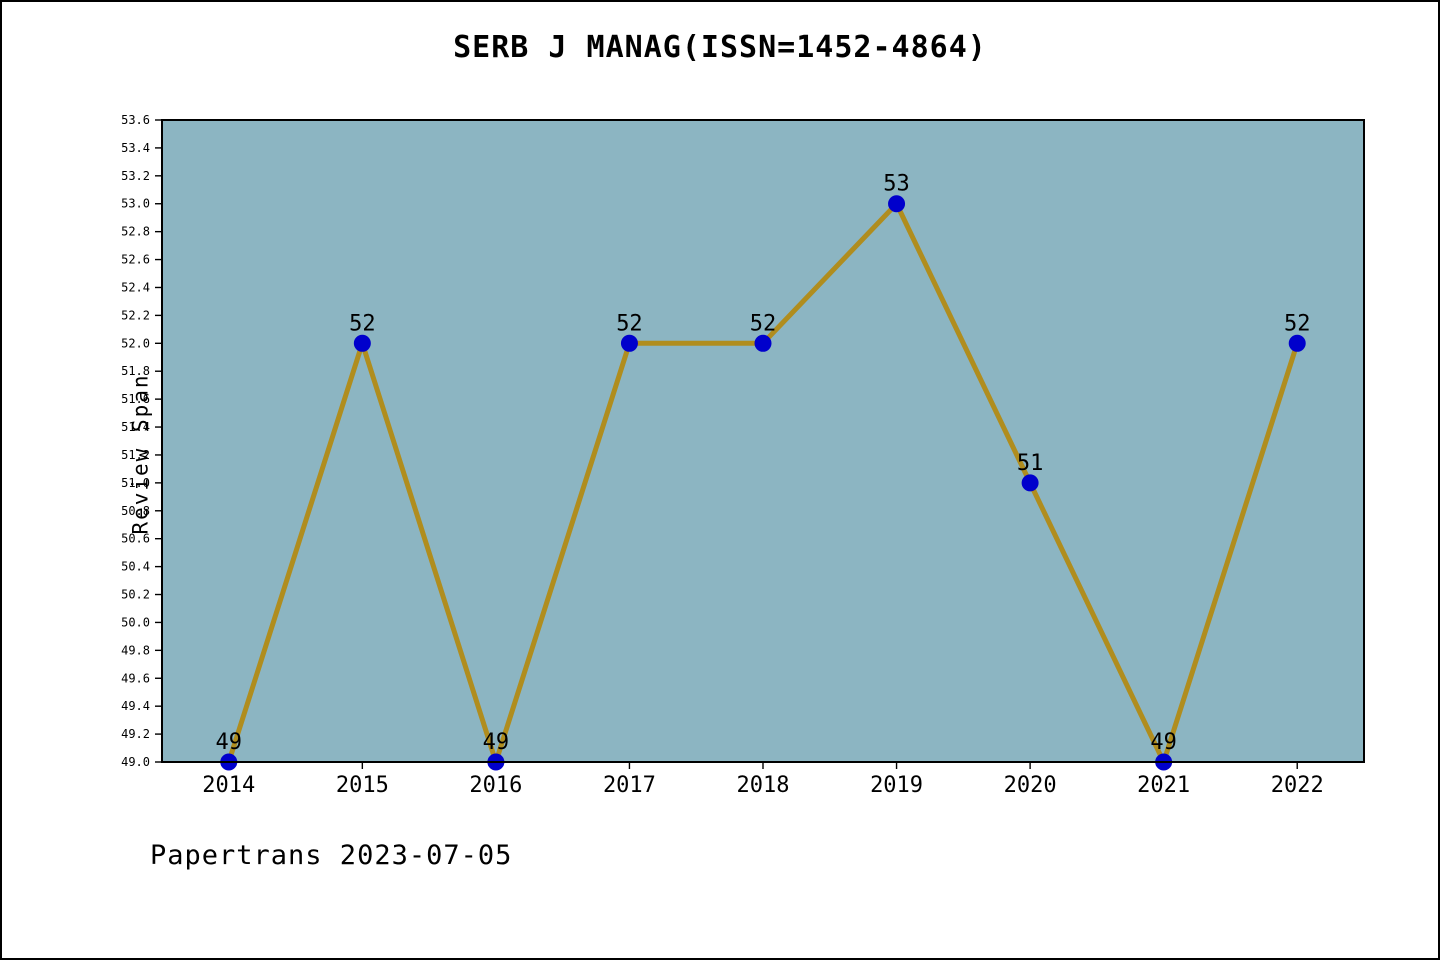  What do you see at coordinates (135, 287) in the screenshot?
I see `y-tick-label: 52.4` at bounding box center [135, 287].